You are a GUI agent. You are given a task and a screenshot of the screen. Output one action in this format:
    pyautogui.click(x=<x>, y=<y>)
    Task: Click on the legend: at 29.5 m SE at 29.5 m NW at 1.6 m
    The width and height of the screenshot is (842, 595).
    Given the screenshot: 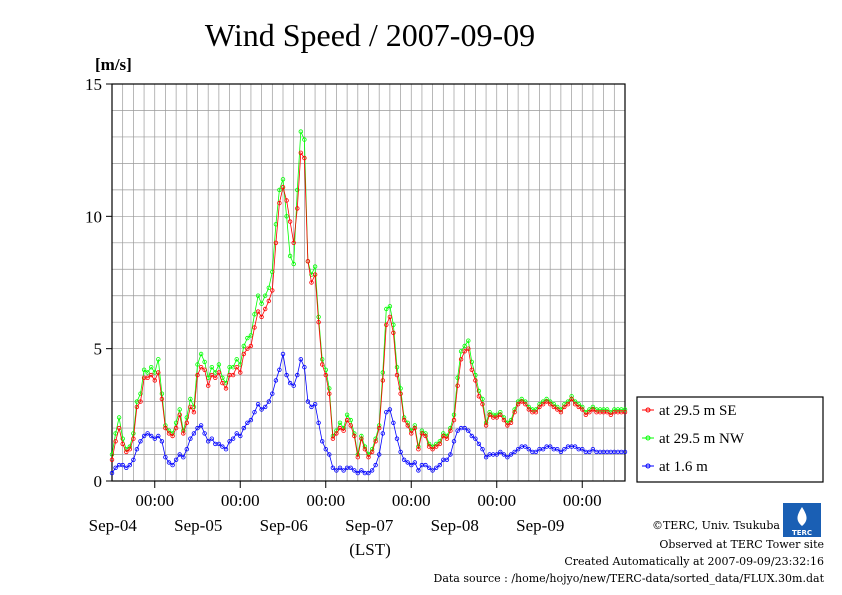 What is the action you would take?
    pyautogui.click(x=730, y=439)
    